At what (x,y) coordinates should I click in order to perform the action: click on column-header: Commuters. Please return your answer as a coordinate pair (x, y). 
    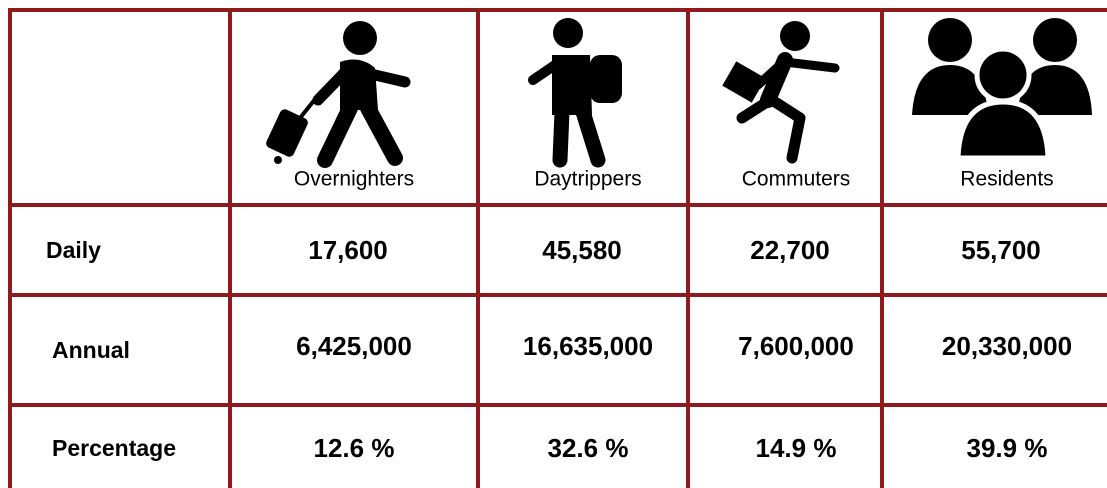
    Looking at the image, I should click on (796, 179).